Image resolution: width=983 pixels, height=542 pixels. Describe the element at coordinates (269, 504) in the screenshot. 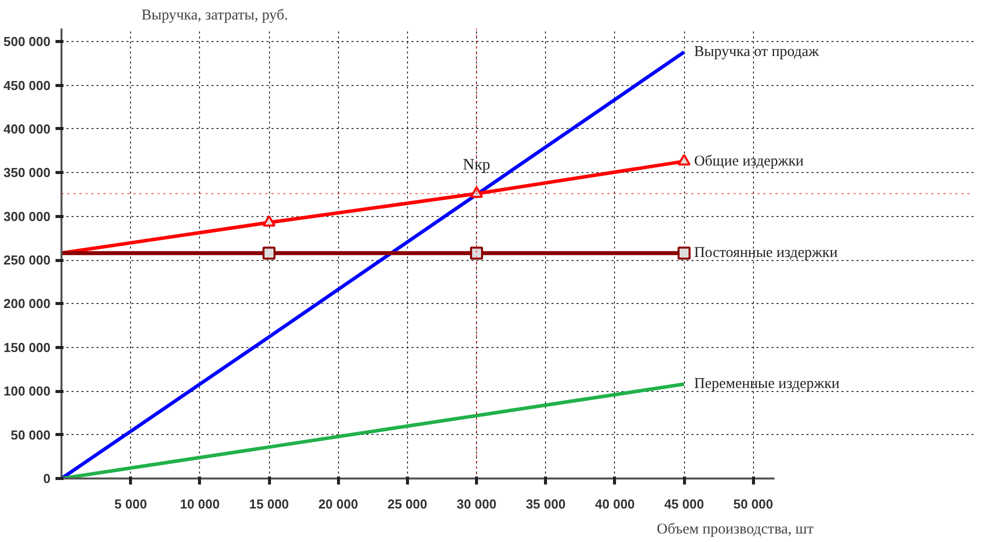

I see `x-tick-label: 15 000` at that location.